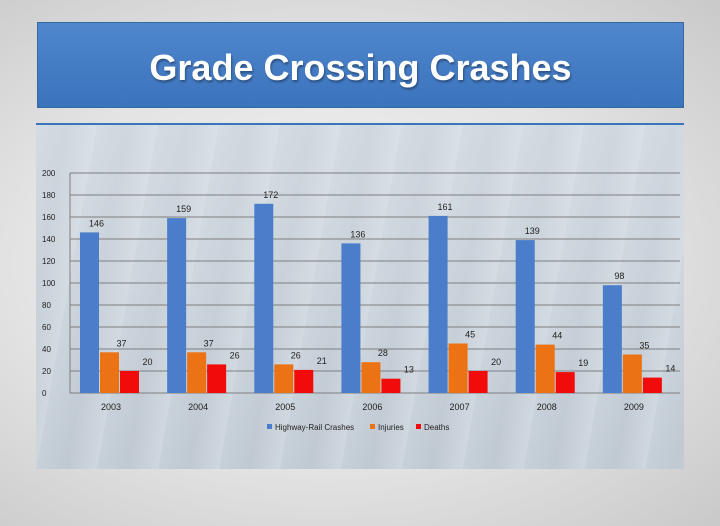  I want to click on y-tick-label: 100, so click(49, 283).